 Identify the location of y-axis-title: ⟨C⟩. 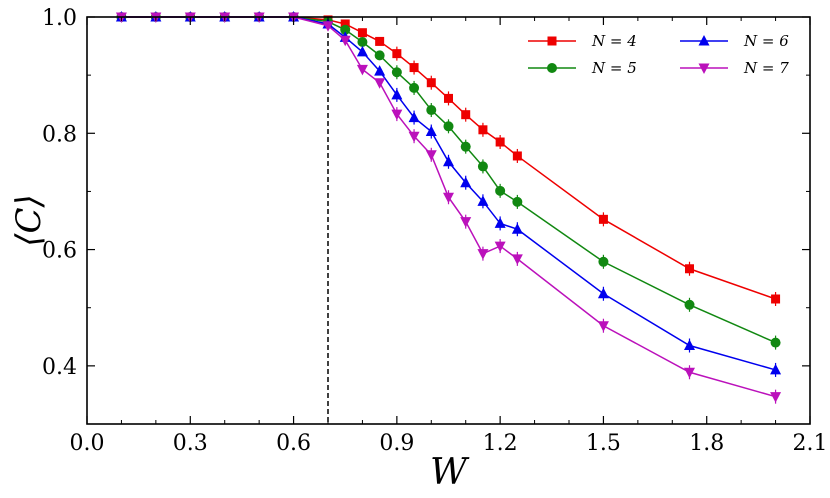
(29, 220).